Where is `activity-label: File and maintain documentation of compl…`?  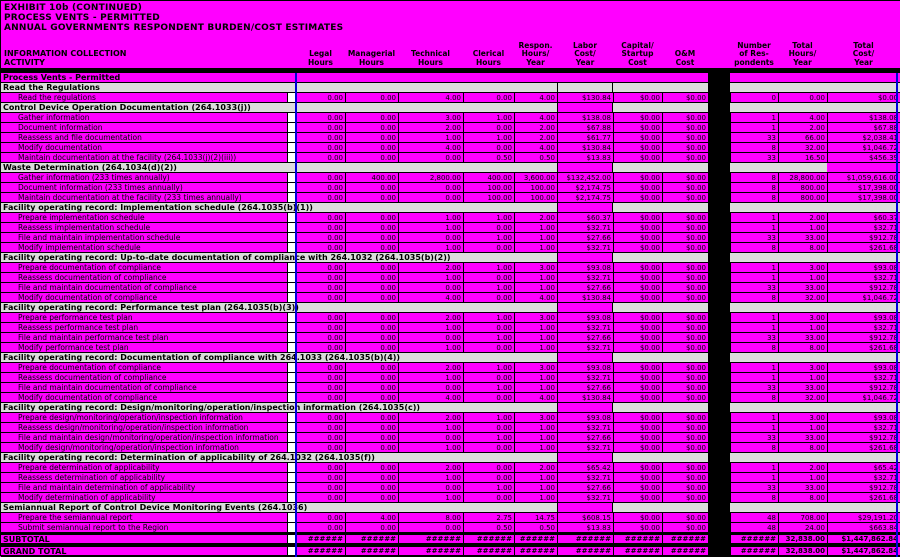
activity-label: File and maintain documentation of compl… is located at coordinates (144, 387).